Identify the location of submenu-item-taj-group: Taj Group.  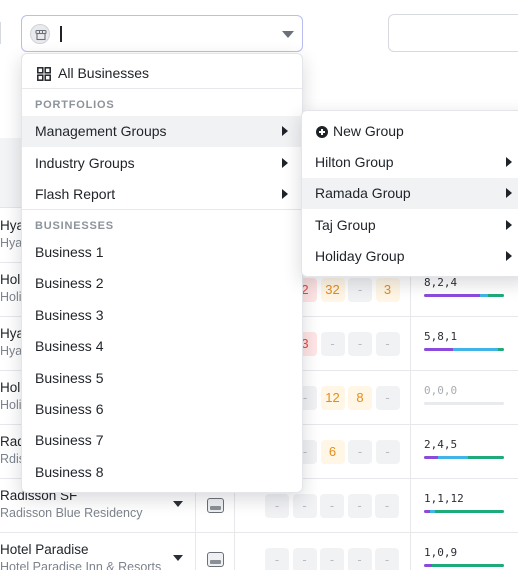
(410, 225).